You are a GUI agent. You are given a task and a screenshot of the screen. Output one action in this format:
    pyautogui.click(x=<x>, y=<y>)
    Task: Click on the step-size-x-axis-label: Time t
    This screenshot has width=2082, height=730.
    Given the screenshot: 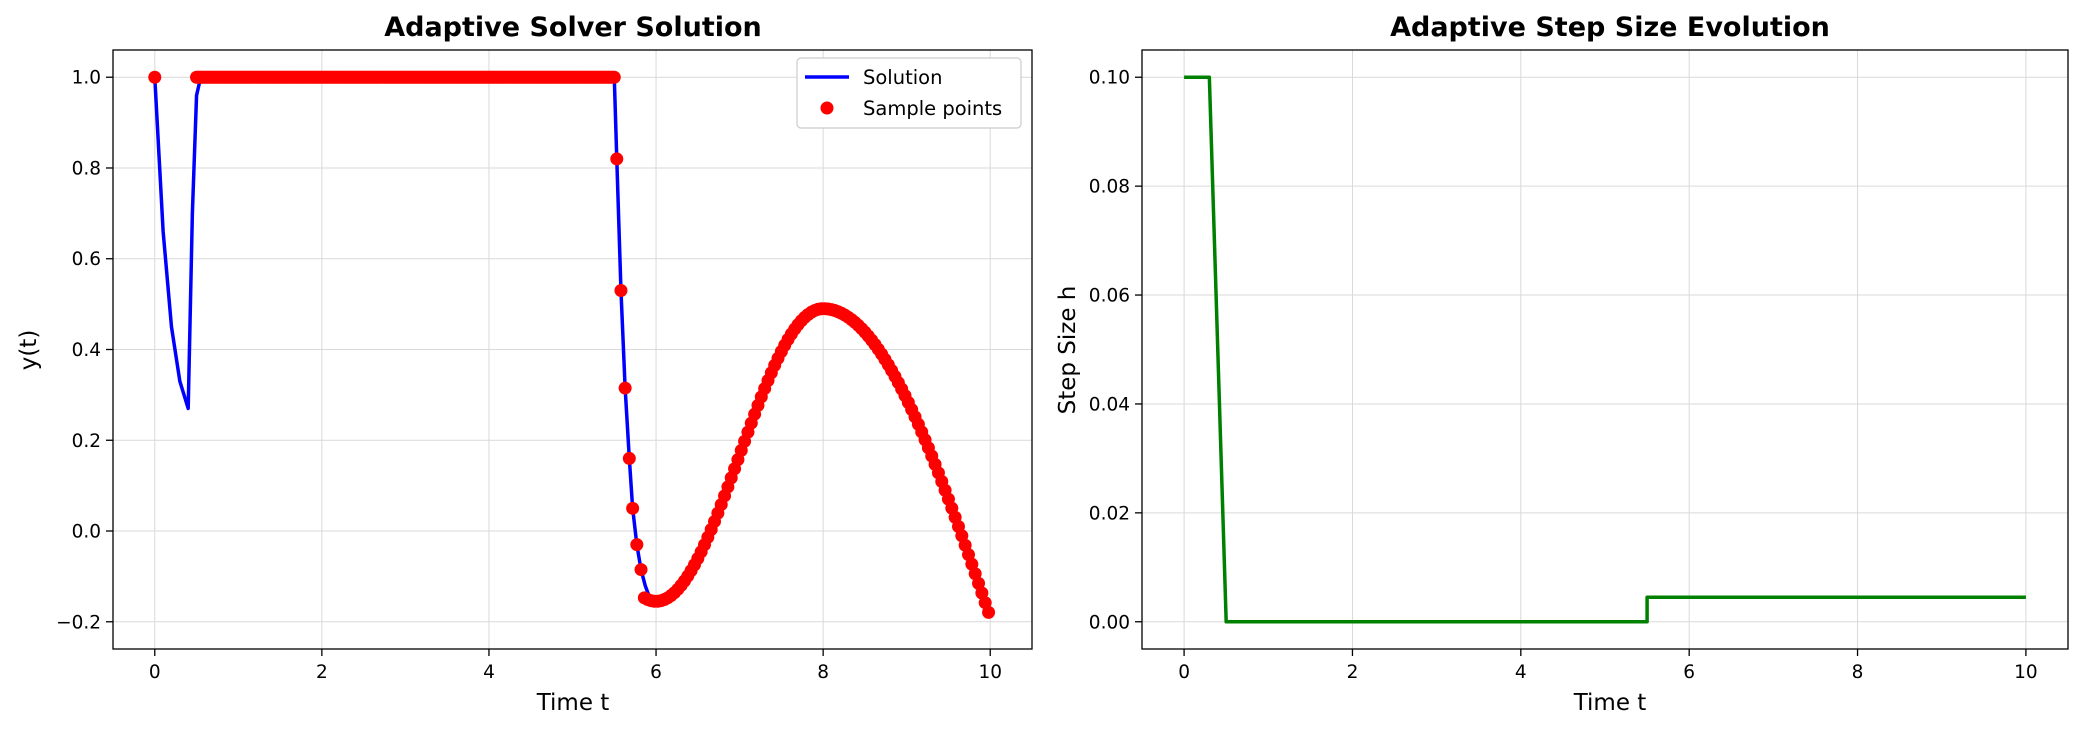 What is the action you would take?
    pyautogui.click(x=1610, y=703)
    